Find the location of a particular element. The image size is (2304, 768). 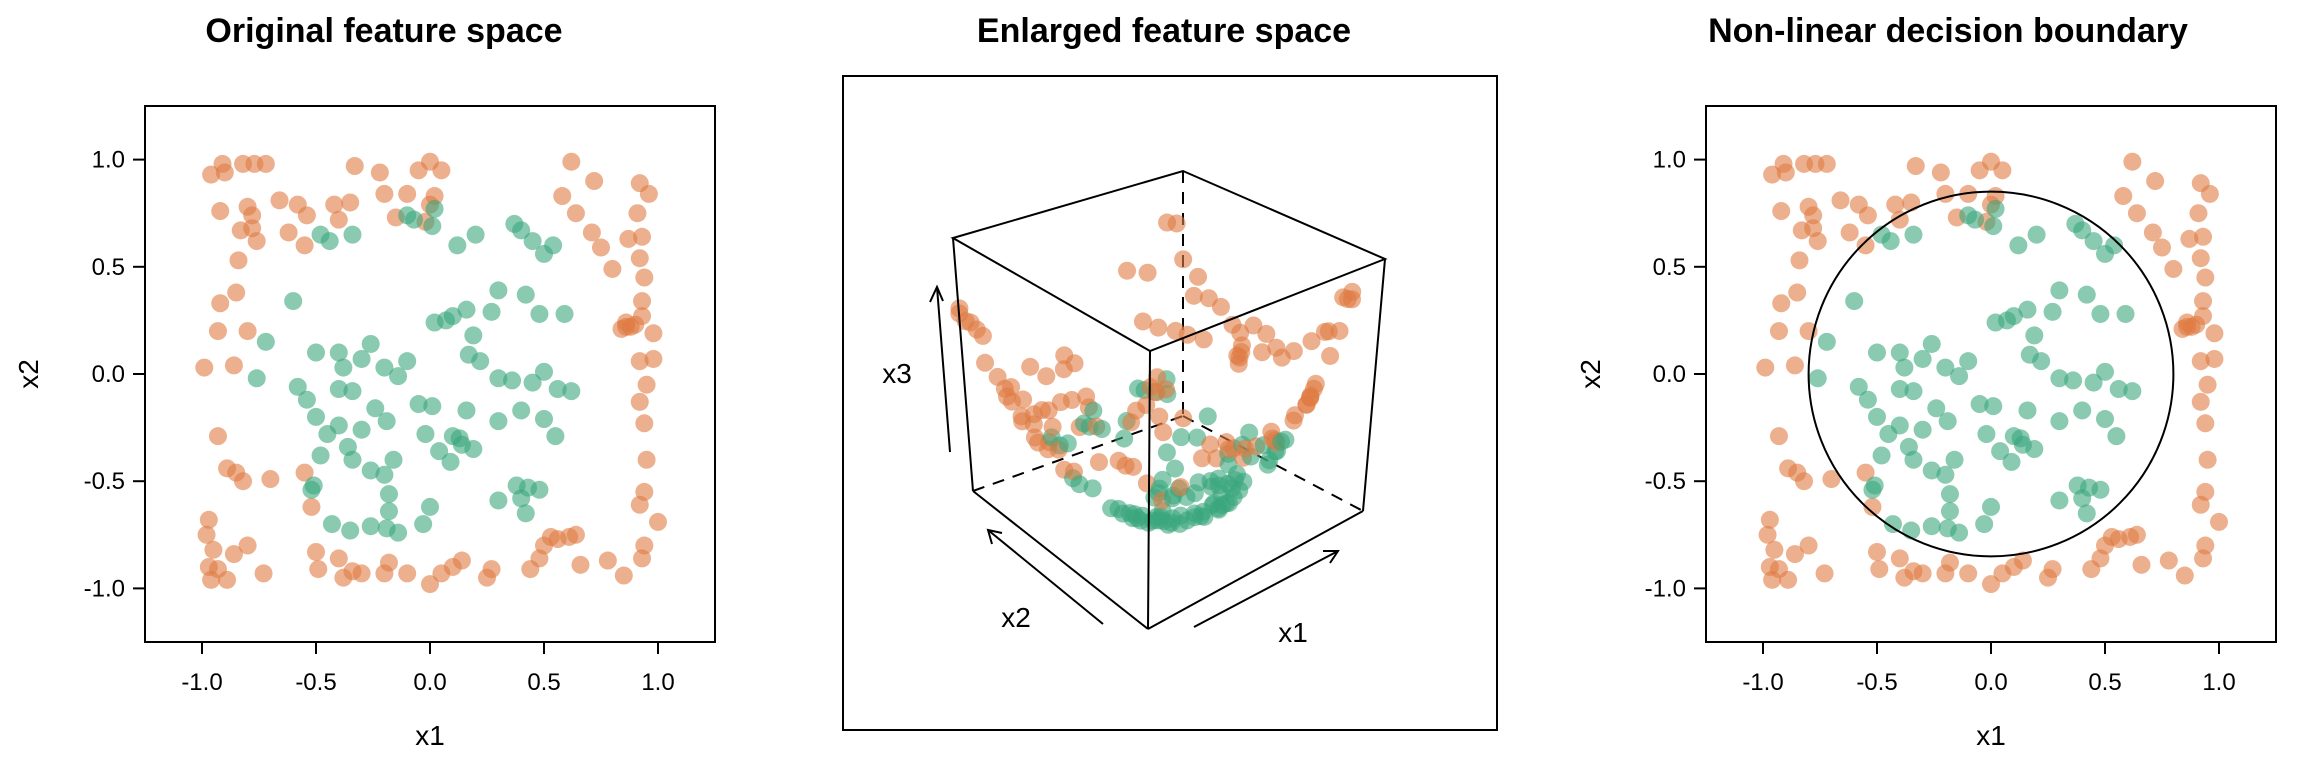

panel-3-ylabel: x2 is located at coordinates (1590, 374).